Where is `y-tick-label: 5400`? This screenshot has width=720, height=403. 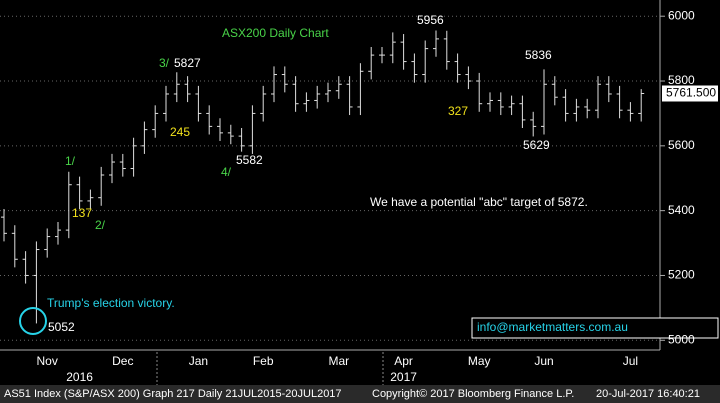 y-tick-label: 5400 is located at coordinates (681, 210).